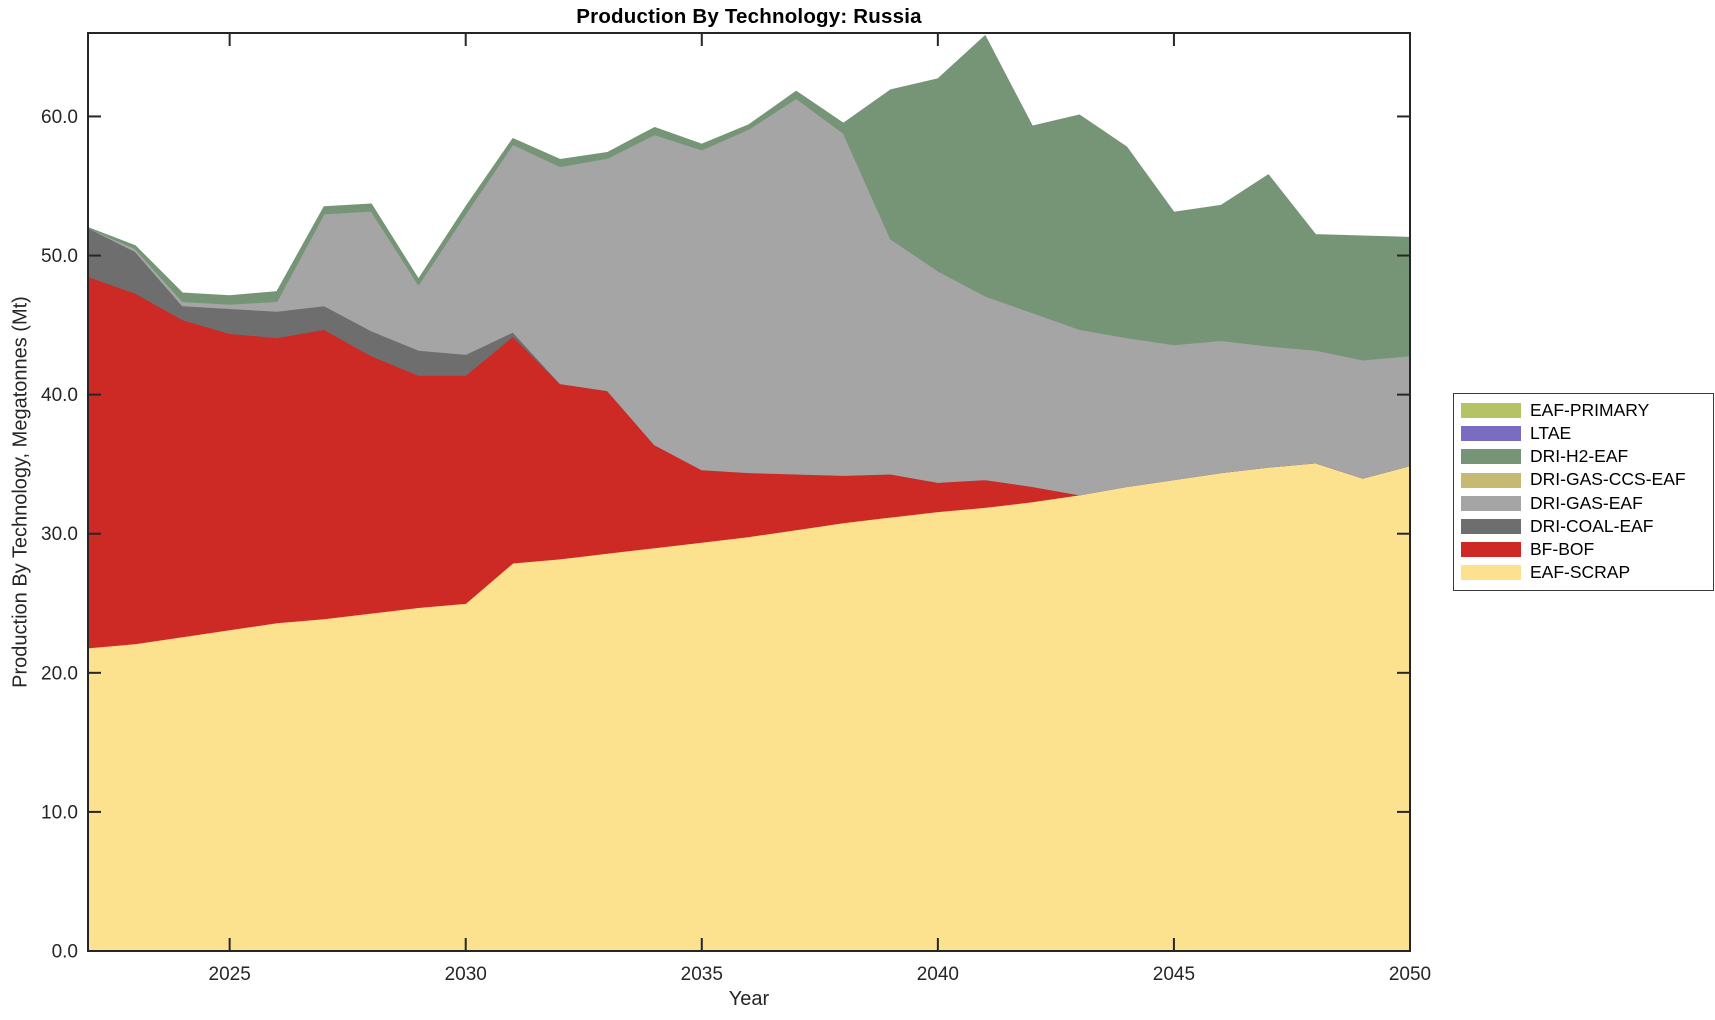 This screenshot has width=1715, height=1020. What do you see at coordinates (59, 256) in the screenshot?
I see `y-tick-label: 50.0` at bounding box center [59, 256].